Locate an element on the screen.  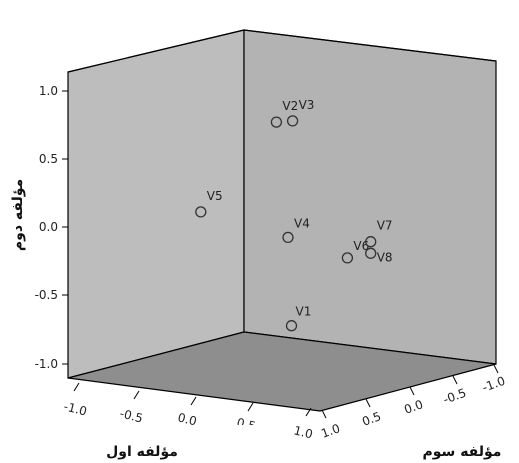
z-title-backdrop is located at coordinates (464, 444).